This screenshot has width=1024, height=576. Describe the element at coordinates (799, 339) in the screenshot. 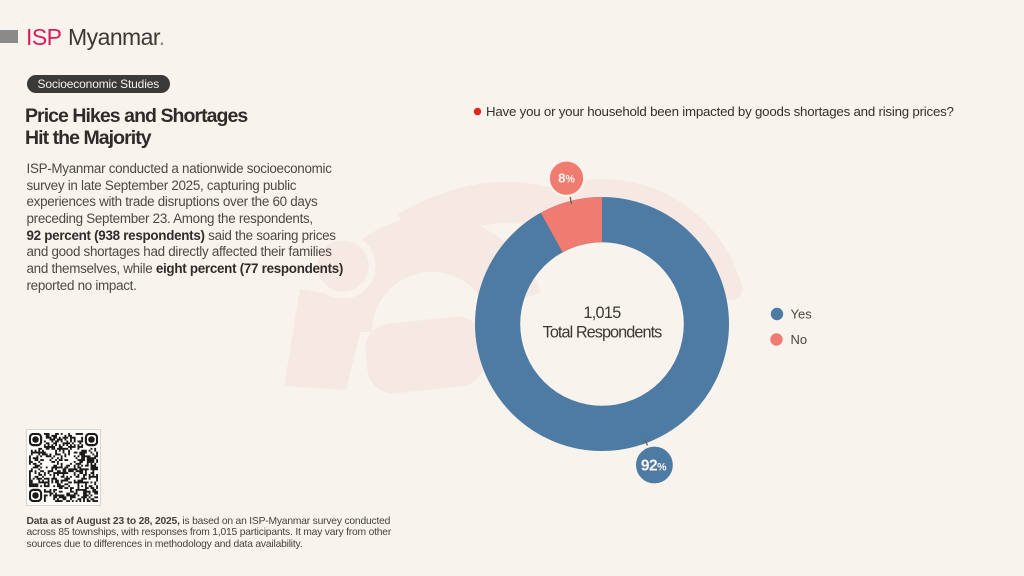

I see `svg-text: No` at that location.